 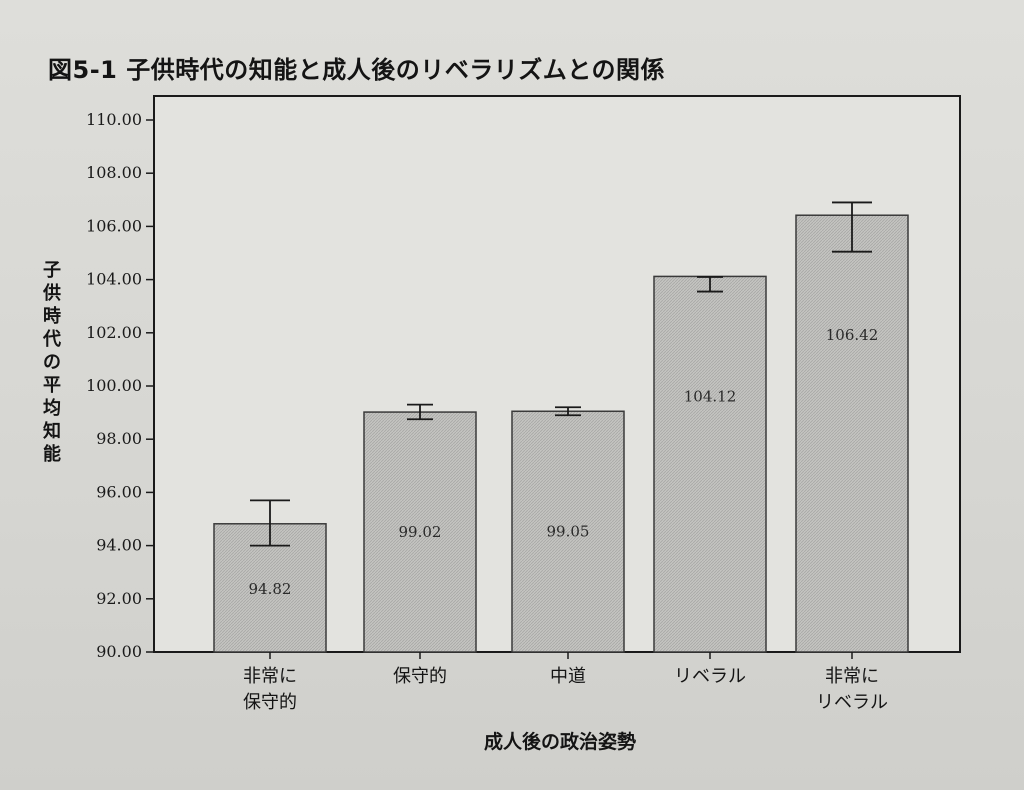 I want to click on y-tick-label: 98.00, so click(x=119, y=438).